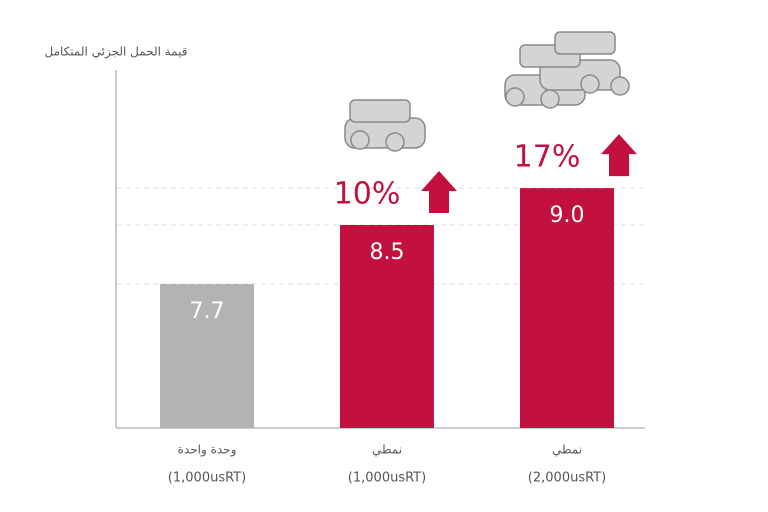  Describe the element at coordinates (567, 215) in the screenshot. I see `value-label: 9.0` at that location.